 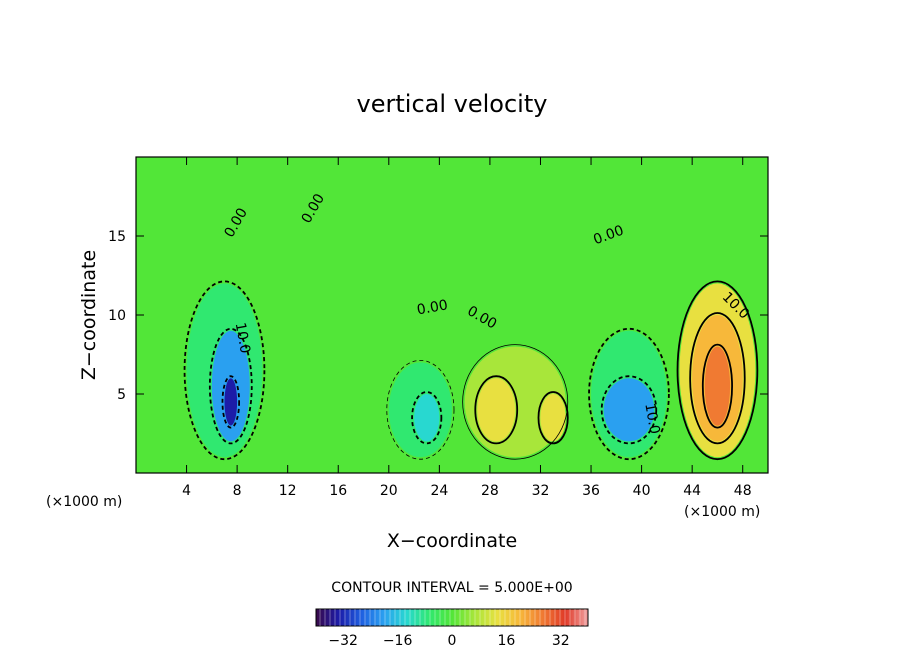 I want to click on x-tick-label: 32, so click(x=541, y=491).